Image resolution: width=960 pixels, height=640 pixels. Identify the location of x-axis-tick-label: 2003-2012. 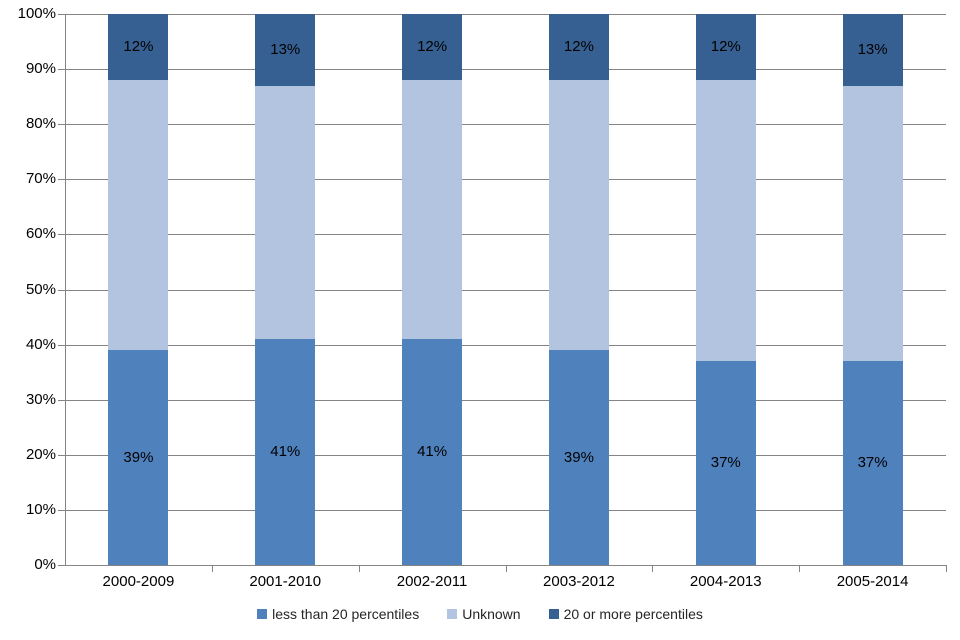
(579, 581).